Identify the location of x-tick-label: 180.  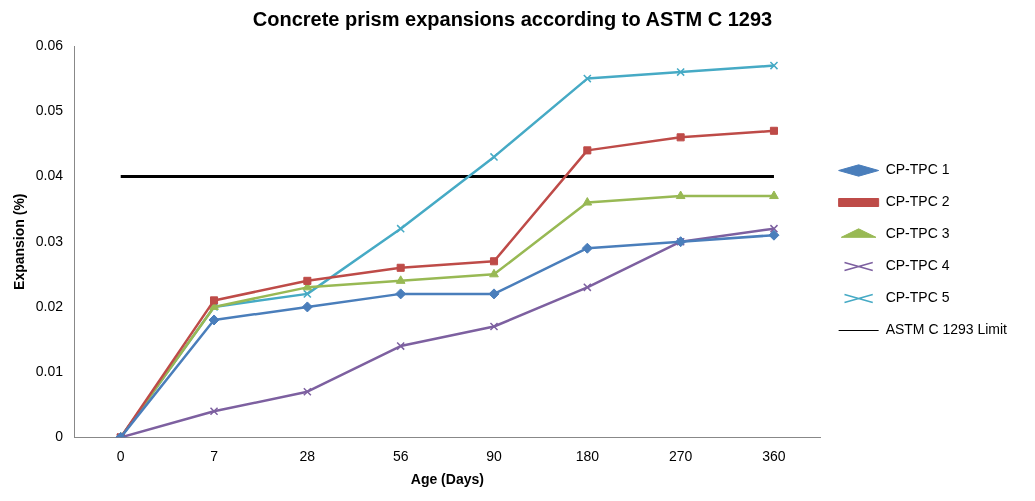
(587, 455).